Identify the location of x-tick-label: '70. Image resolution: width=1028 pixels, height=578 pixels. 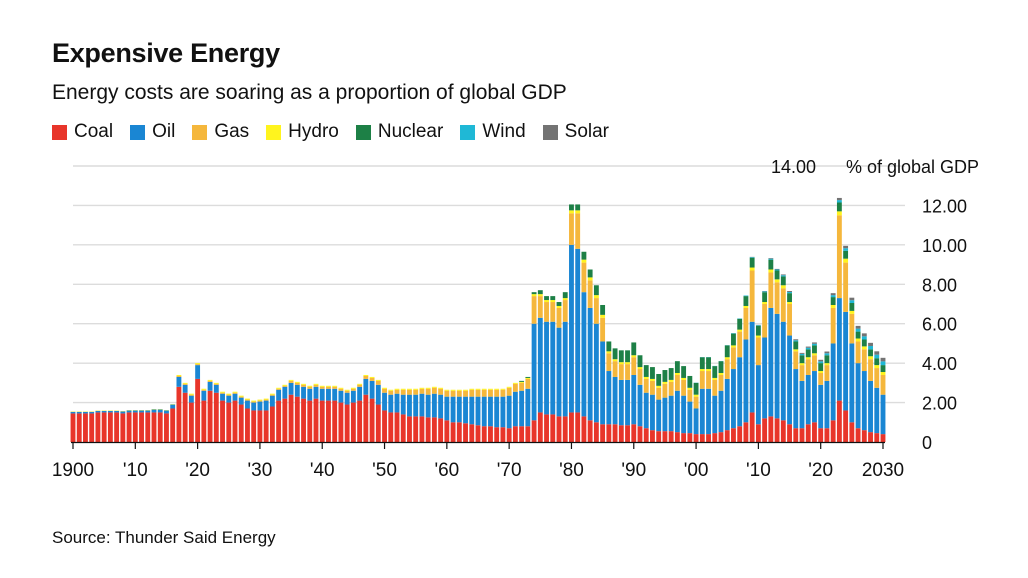
(509, 470).